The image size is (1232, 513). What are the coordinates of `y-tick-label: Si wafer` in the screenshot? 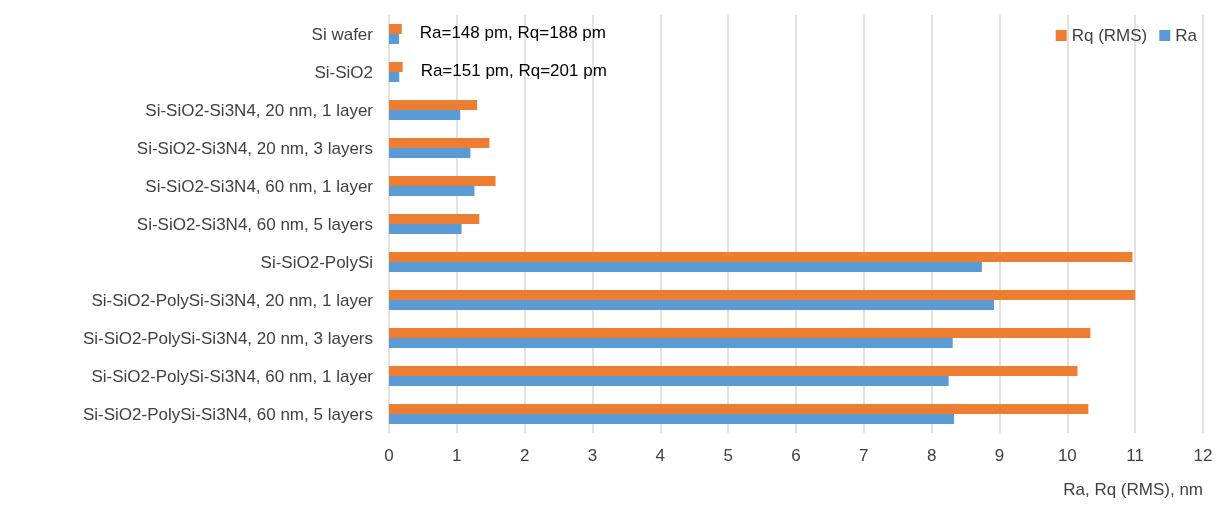 It's located at (342, 34).